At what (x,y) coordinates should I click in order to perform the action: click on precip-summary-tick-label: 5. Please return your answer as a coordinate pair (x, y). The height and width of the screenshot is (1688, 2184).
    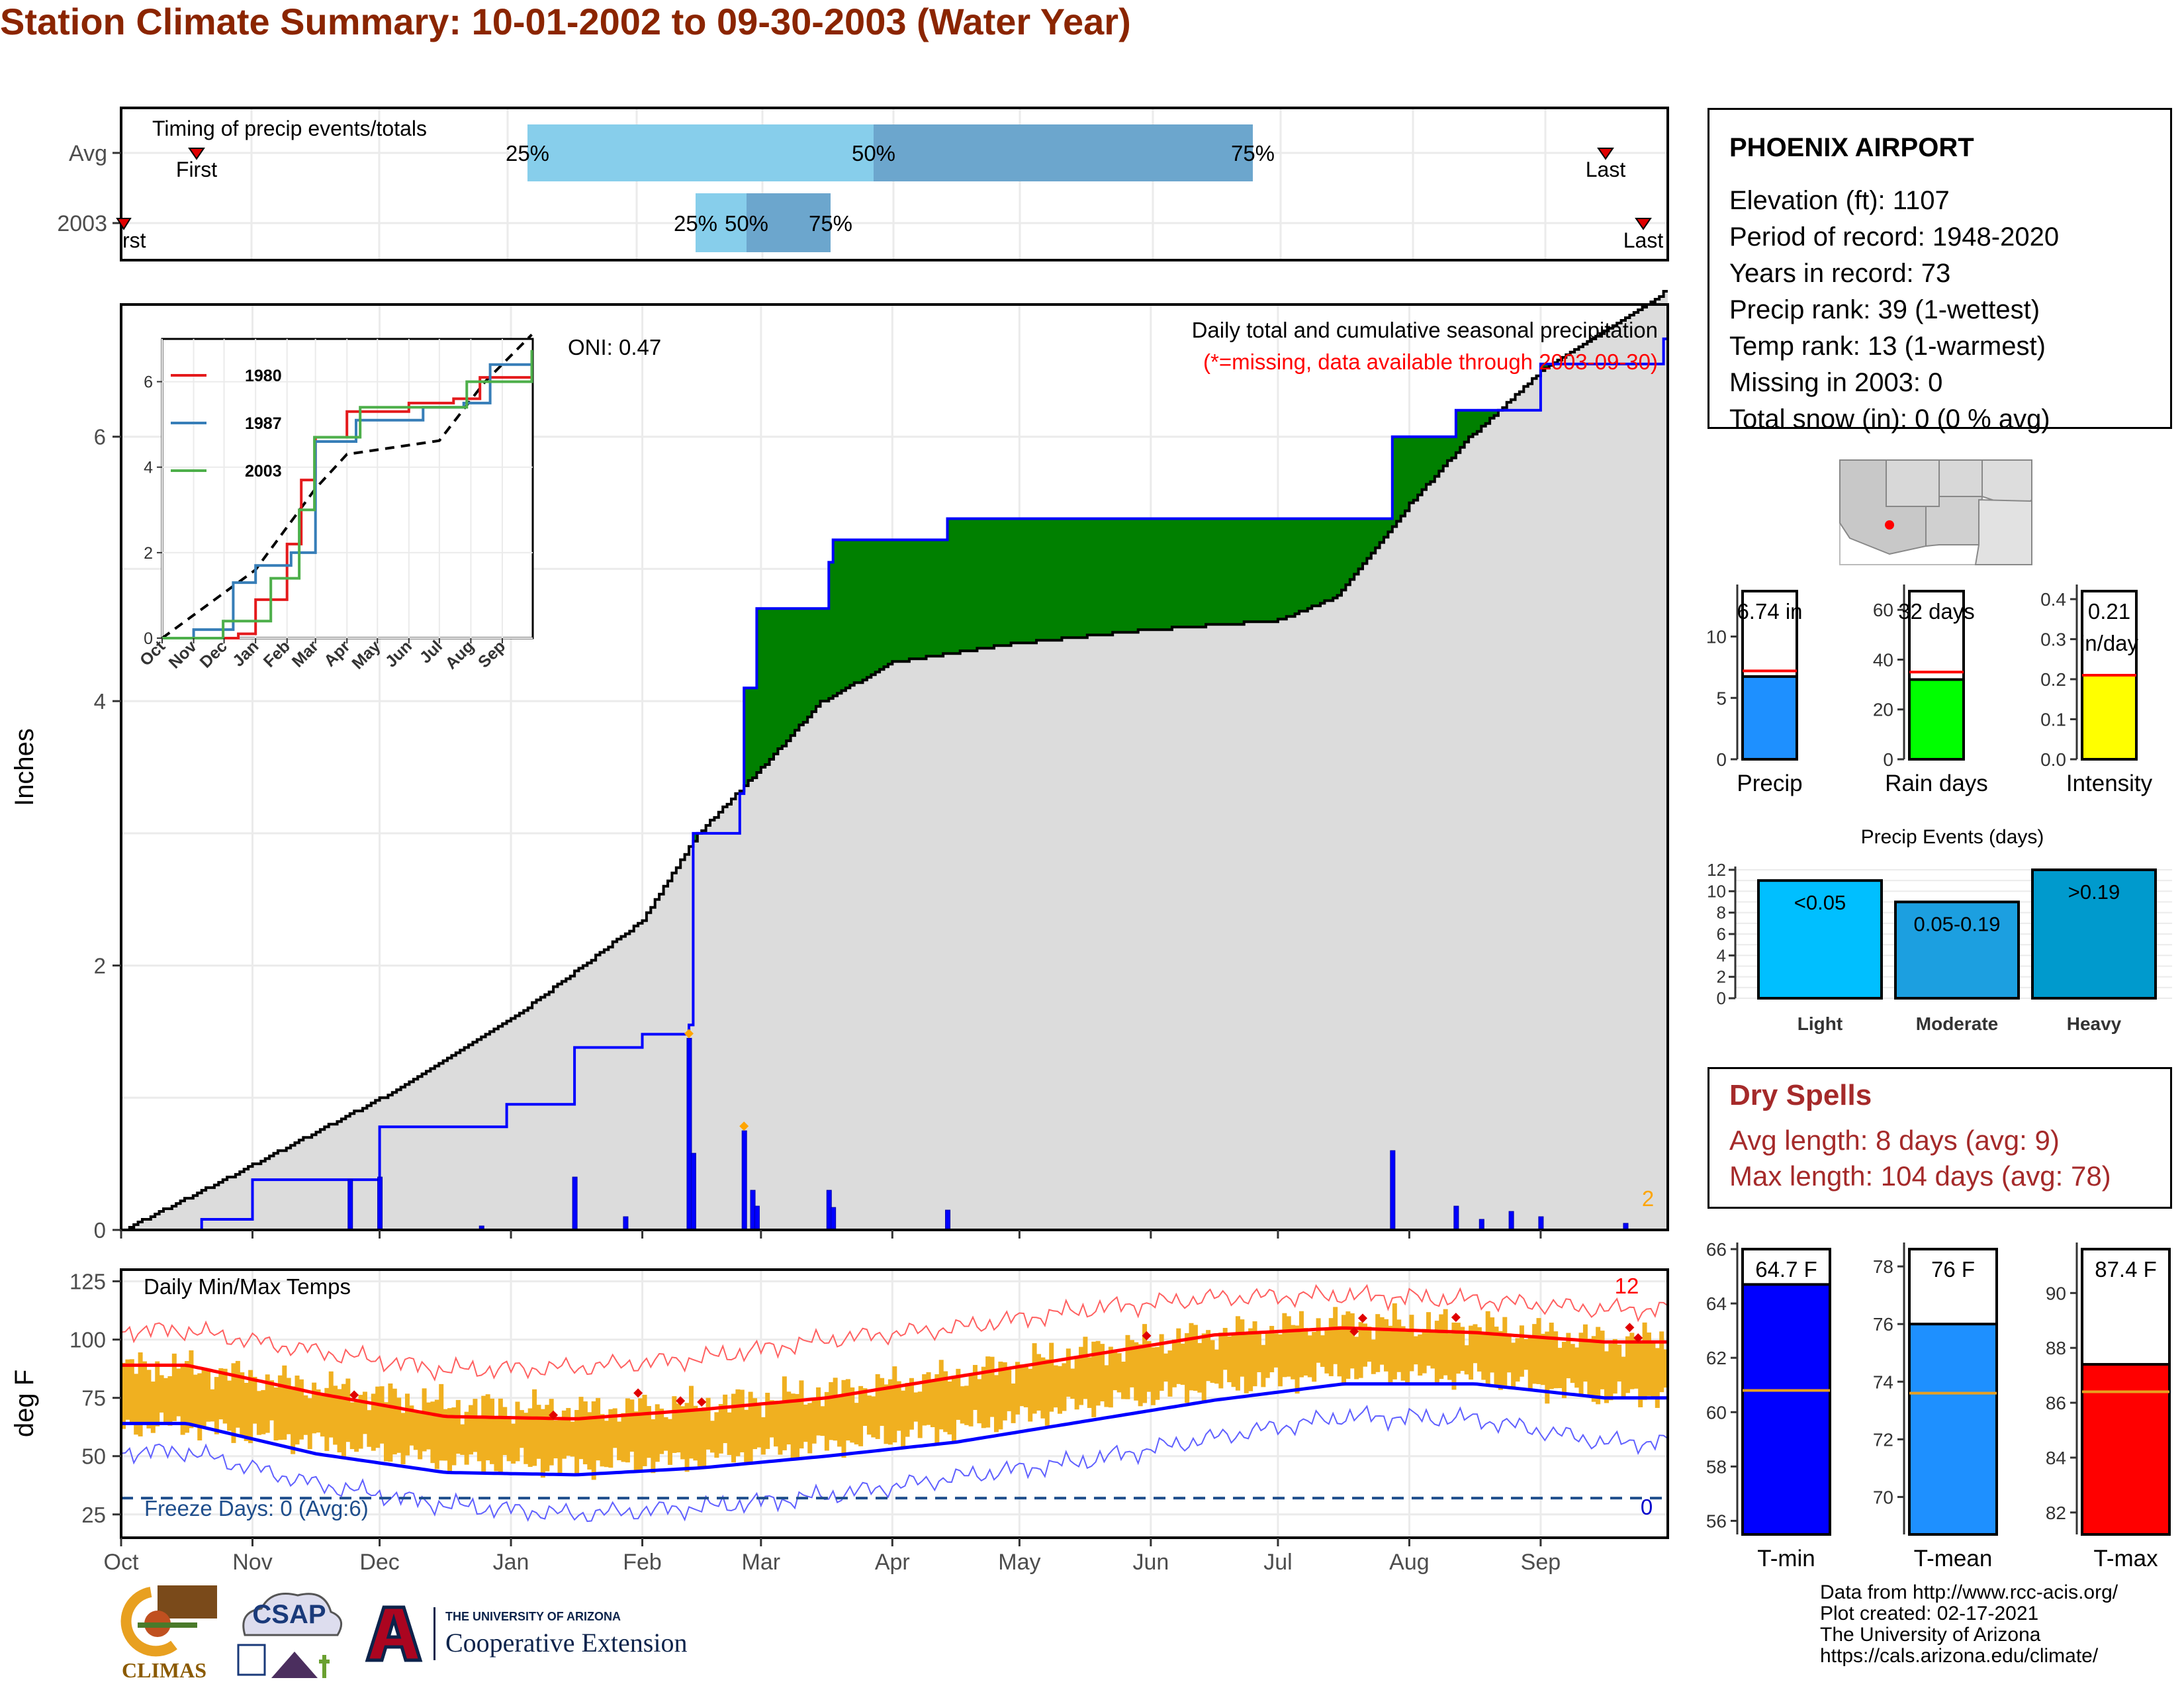
    Looking at the image, I should click on (1721, 698).